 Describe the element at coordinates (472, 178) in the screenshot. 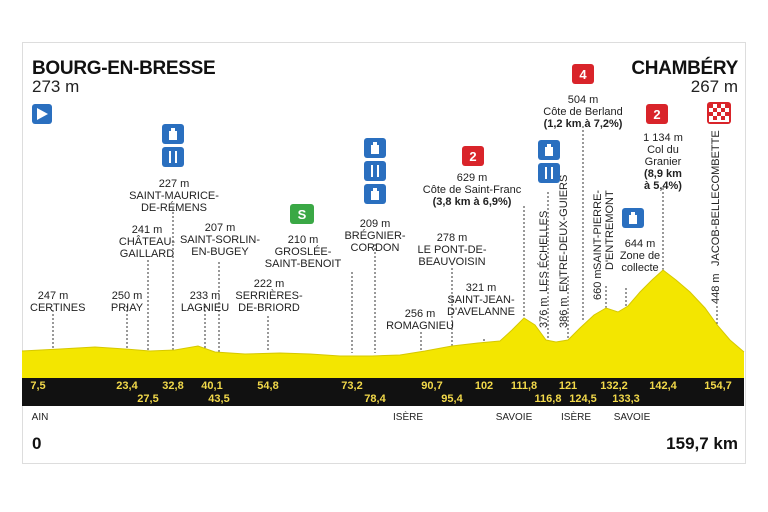

I see `climb-saint-franc-alt: 629 m` at that location.